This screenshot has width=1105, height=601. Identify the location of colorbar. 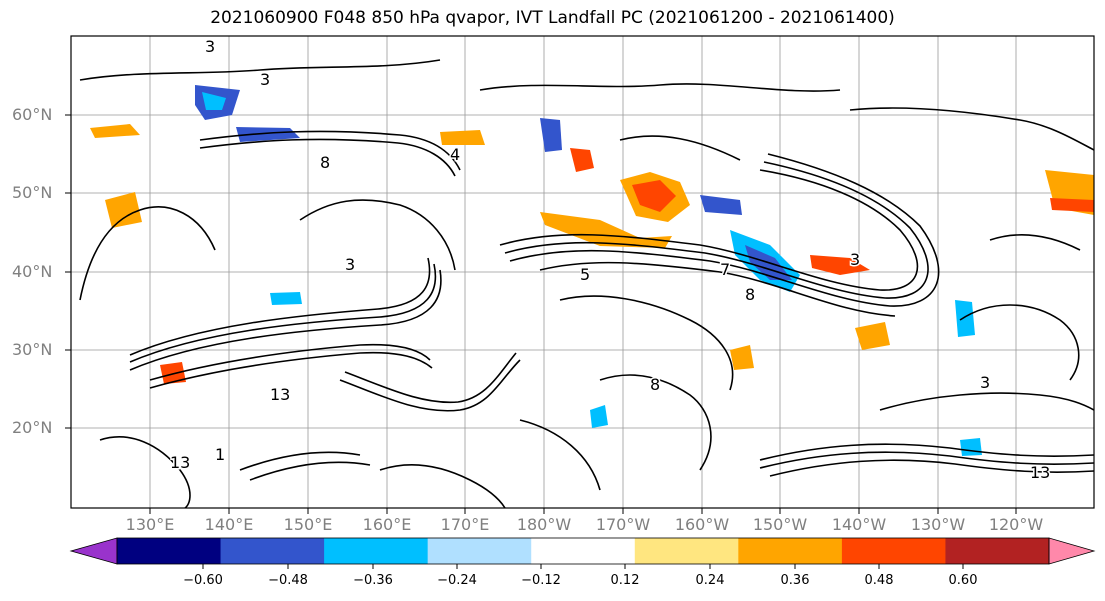
(582, 553).